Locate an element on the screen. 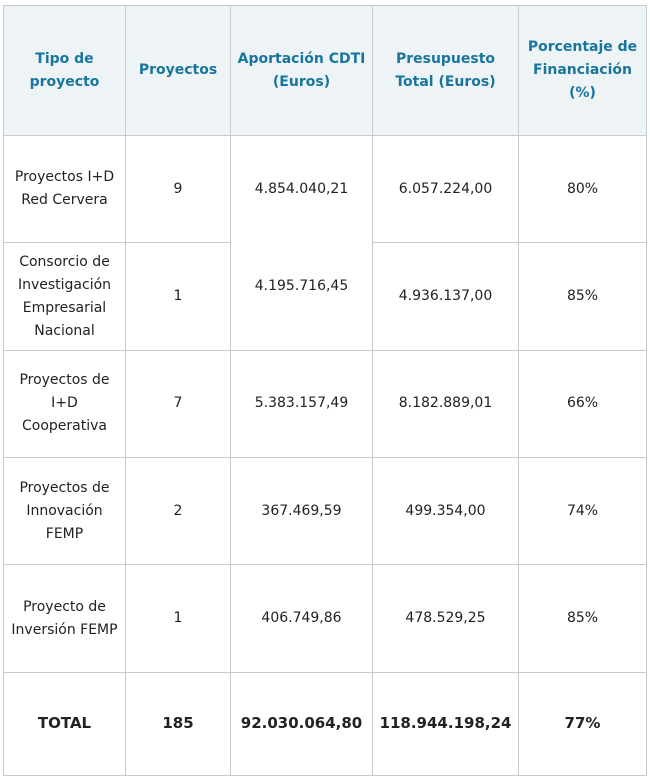 This screenshot has width=650, height=781. cell-proyectos: 9 is located at coordinates (178, 189).